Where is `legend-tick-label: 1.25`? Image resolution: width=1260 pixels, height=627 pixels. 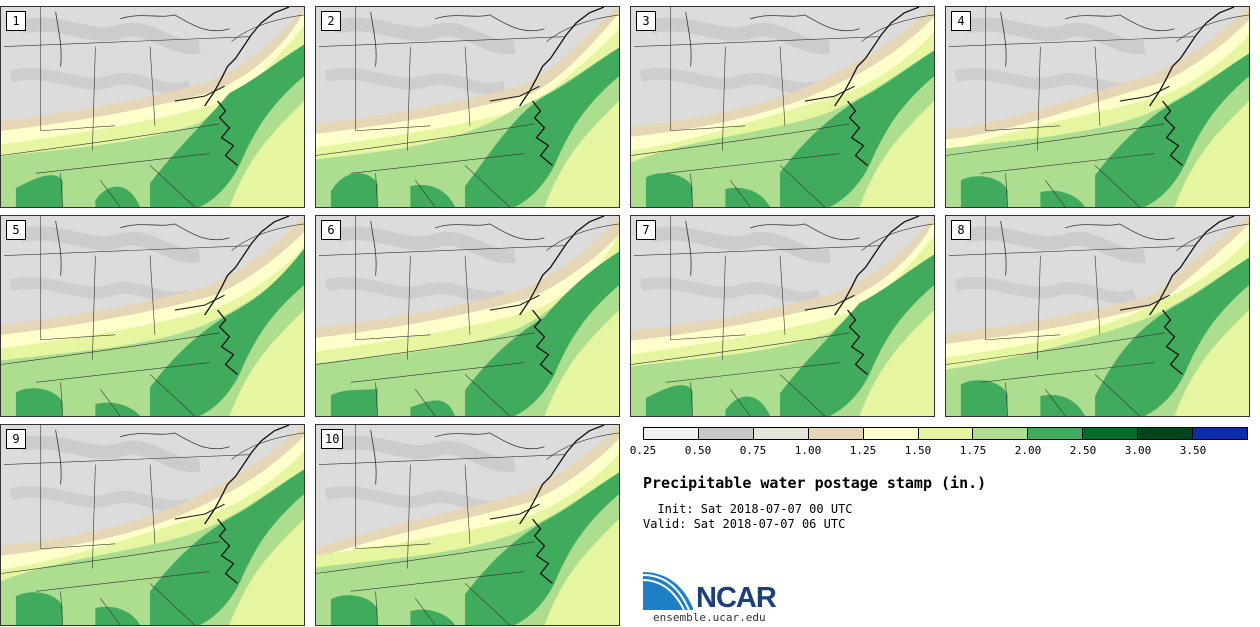
legend-tick-label: 1.25 is located at coordinates (863, 450).